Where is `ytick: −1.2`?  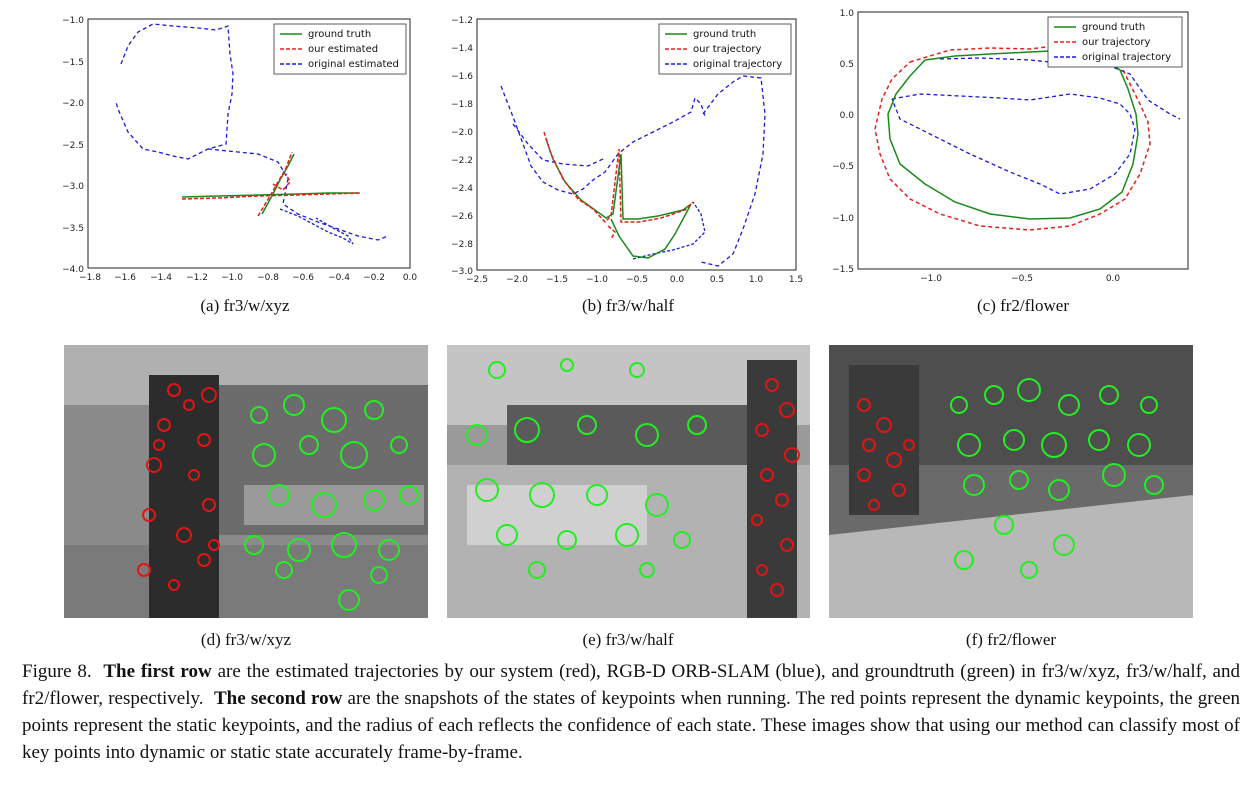 ytick: −1.2 is located at coordinates (462, 21).